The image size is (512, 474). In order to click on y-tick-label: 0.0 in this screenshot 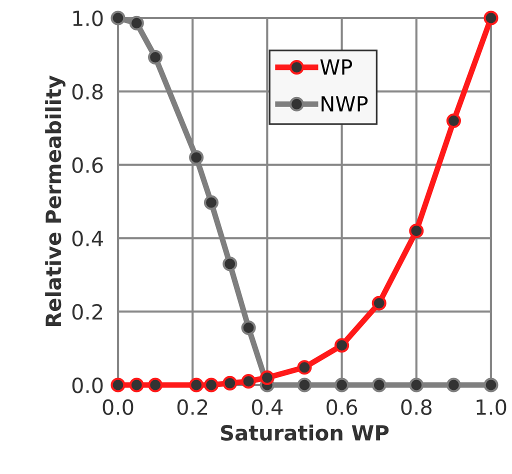, I will do `click(87, 385)`.